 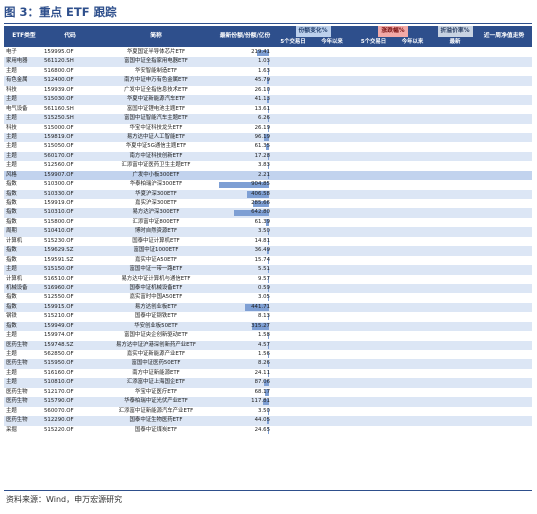 What do you see at coordinates (156, 118) in the screenshot?
I see `etf-name: 富国中证智能汽车主题ETF` at bounding box center [156, 118].